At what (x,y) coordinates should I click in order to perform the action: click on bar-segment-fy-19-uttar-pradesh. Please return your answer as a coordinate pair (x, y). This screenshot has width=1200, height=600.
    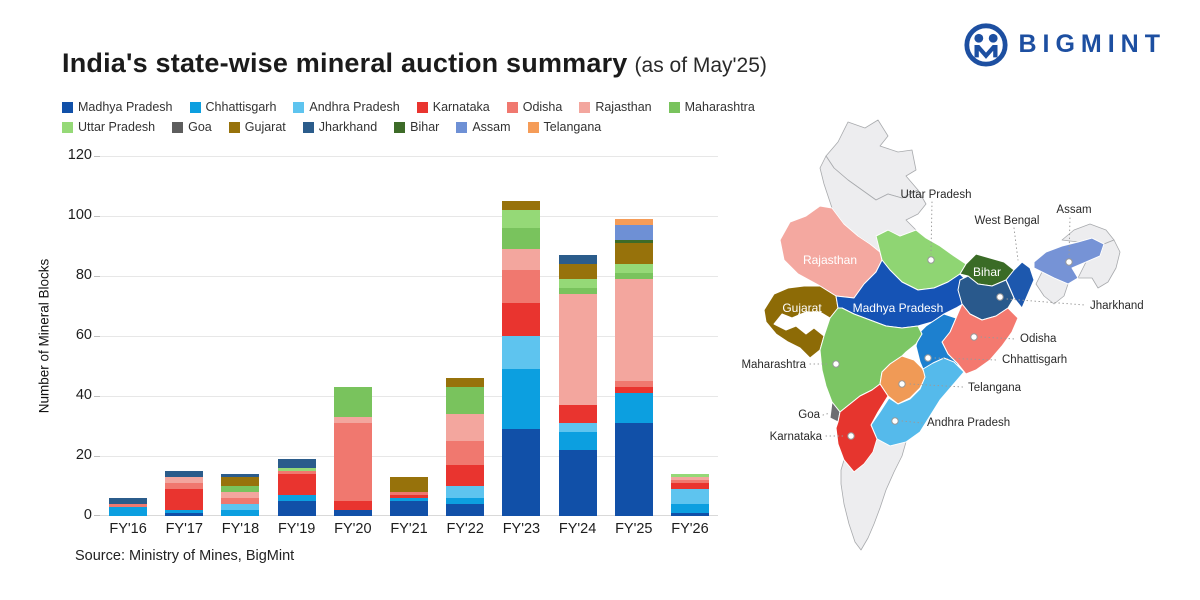
    Looking at the image, I should click on (296, 469).